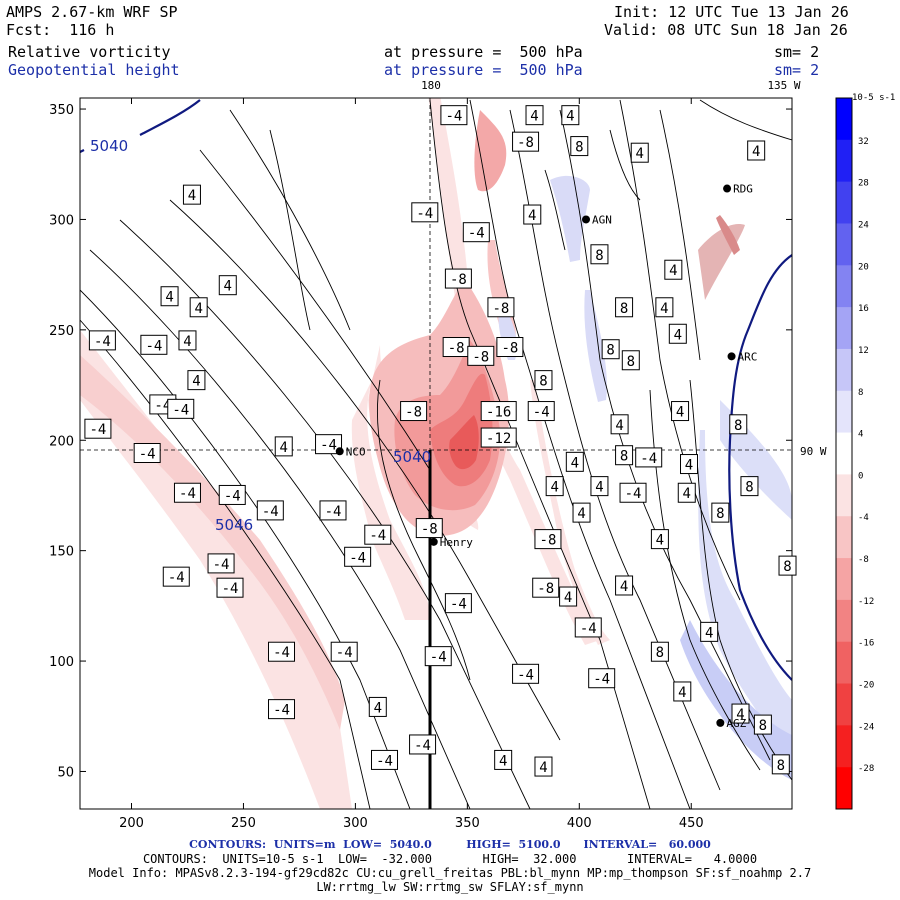 The width and height of the screenshot is (900, 900). What do you see at coordinates (61, 441) in the screenshot?
I see `y-tick-label: 200` at bounding box center [61, 441].